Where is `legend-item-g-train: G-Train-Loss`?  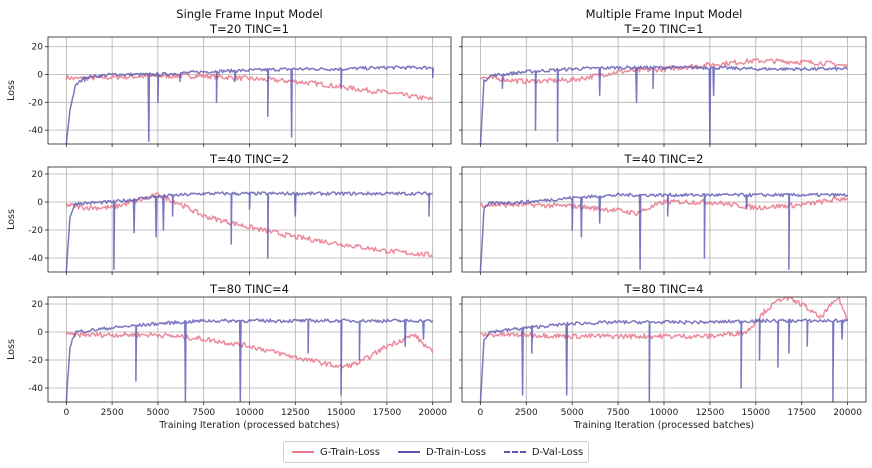
legend-item-g-train: G-Train-Loss is located at coordinates (336, 452).